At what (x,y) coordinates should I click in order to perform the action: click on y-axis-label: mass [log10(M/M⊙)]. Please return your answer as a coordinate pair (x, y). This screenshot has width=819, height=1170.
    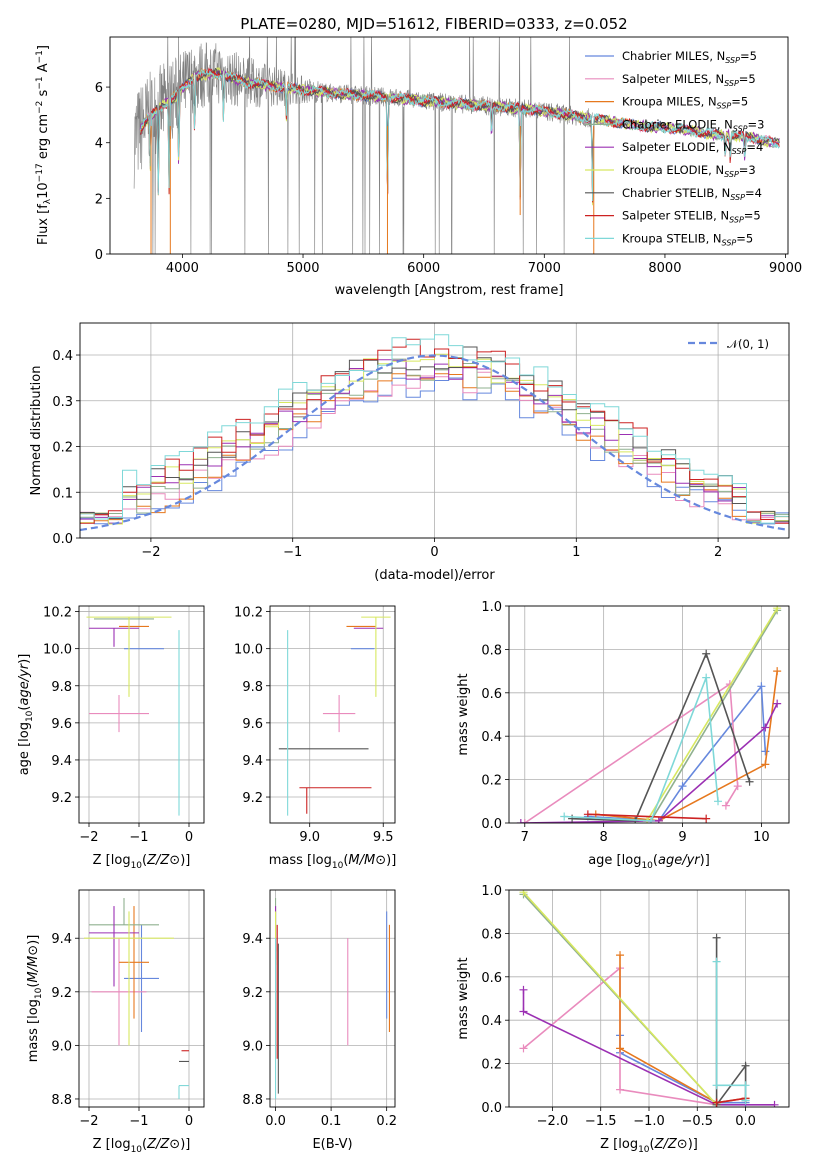
    Looking at the image, I should click on (35, 999).